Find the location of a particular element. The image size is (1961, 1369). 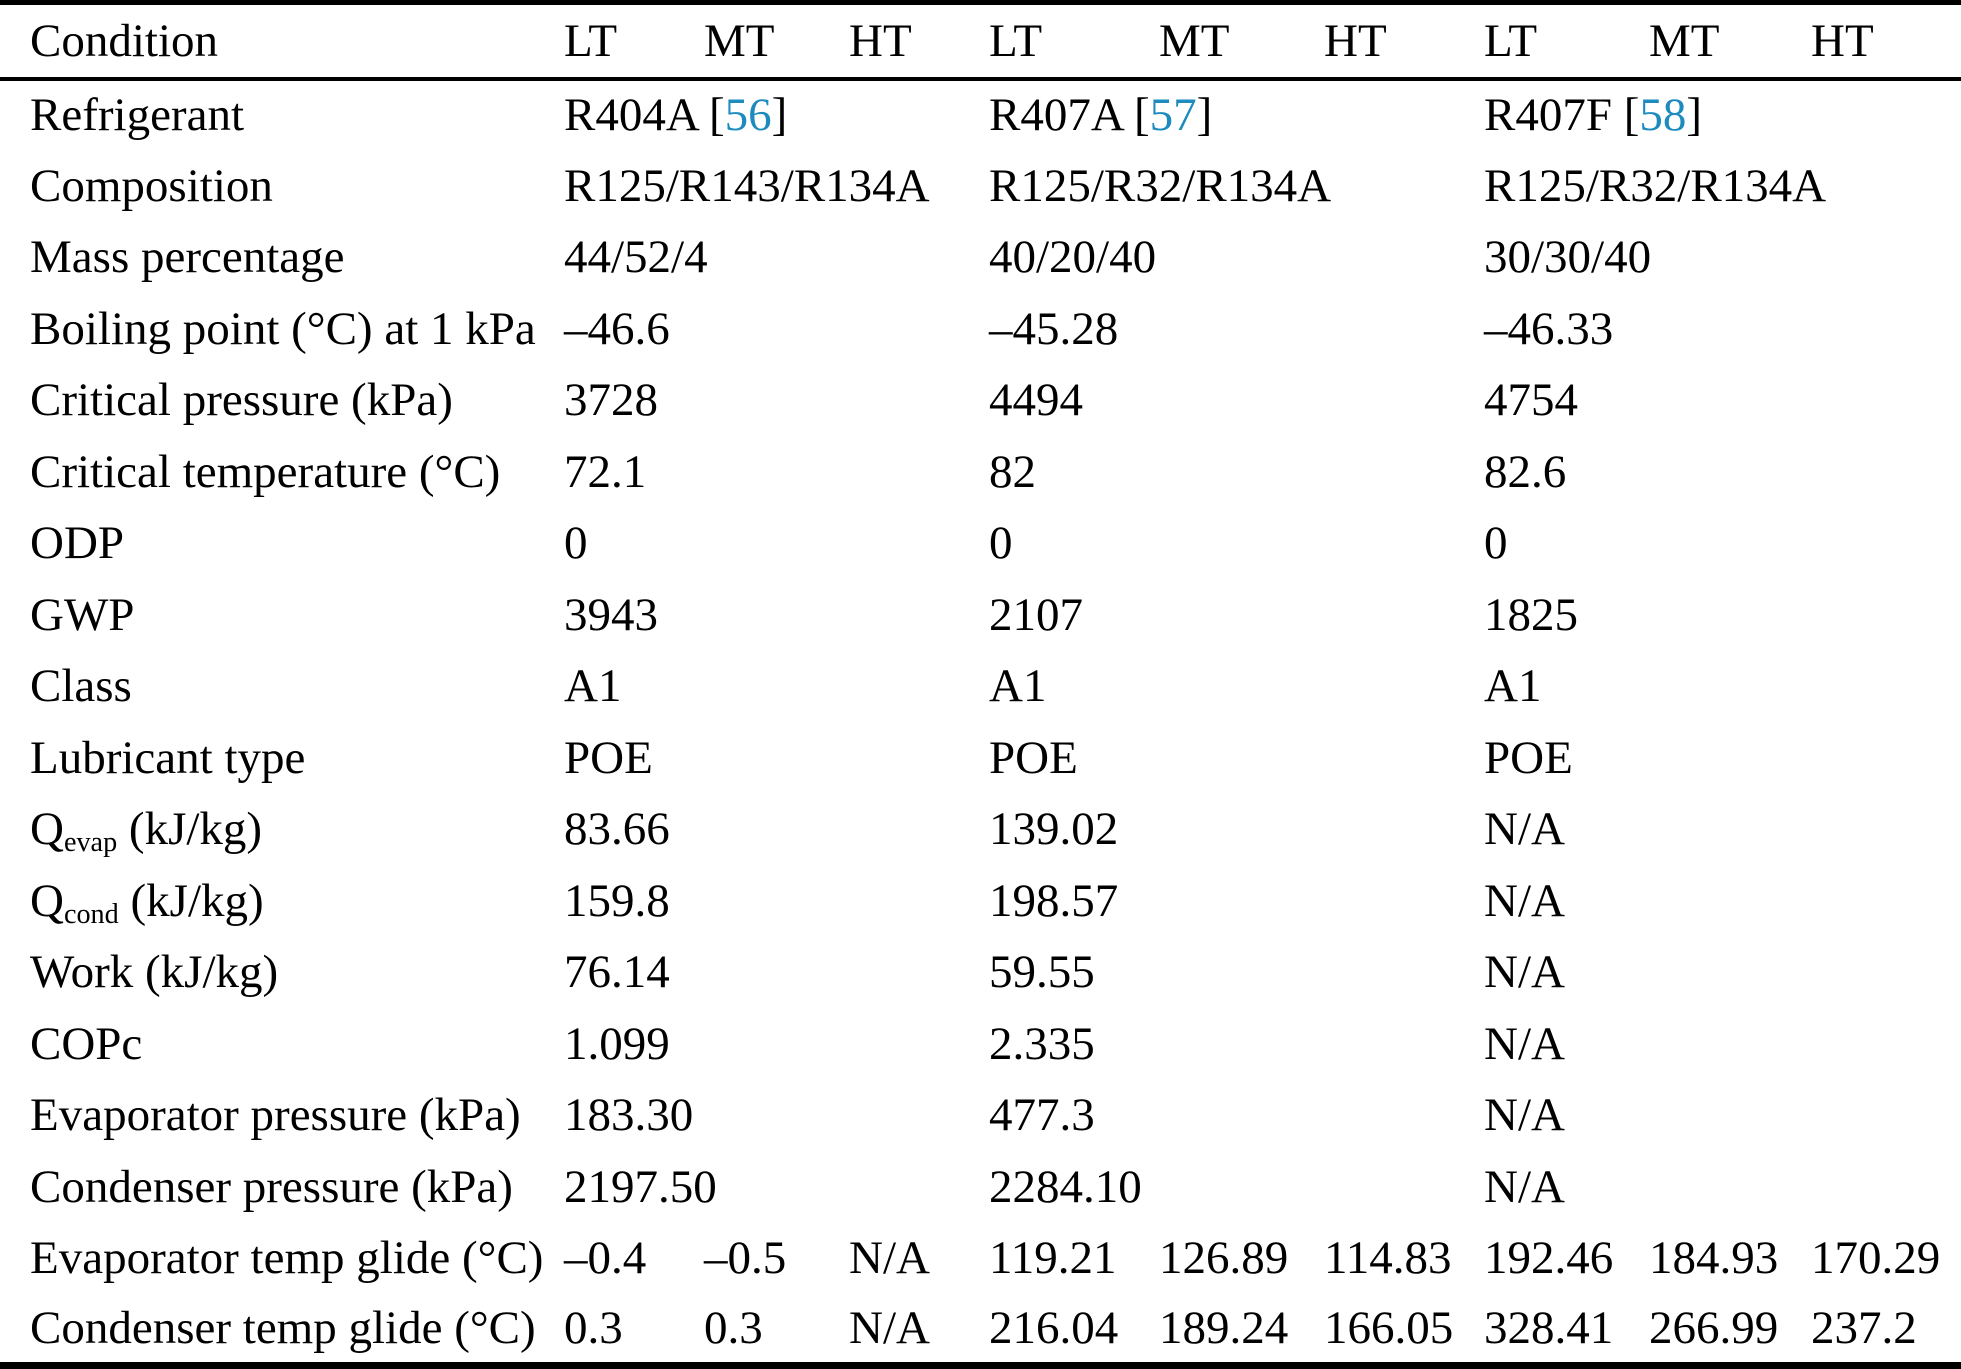

cell-value: 266.99 is located at coordinates (1714, 1328).